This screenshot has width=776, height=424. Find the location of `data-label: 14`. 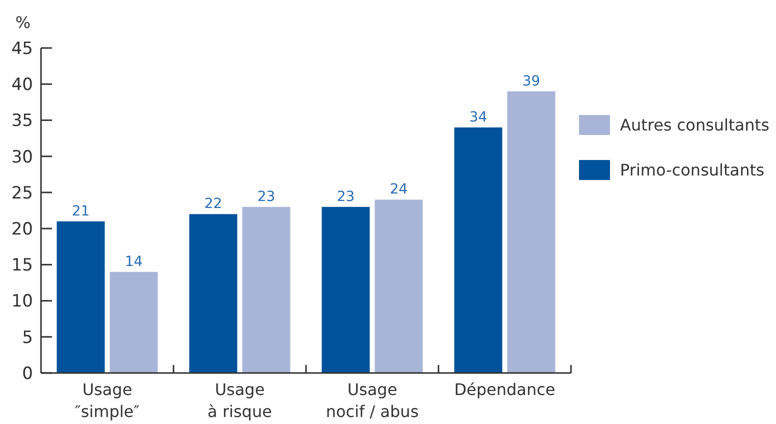

data-label: 14 is located at coordinates (133, 262).